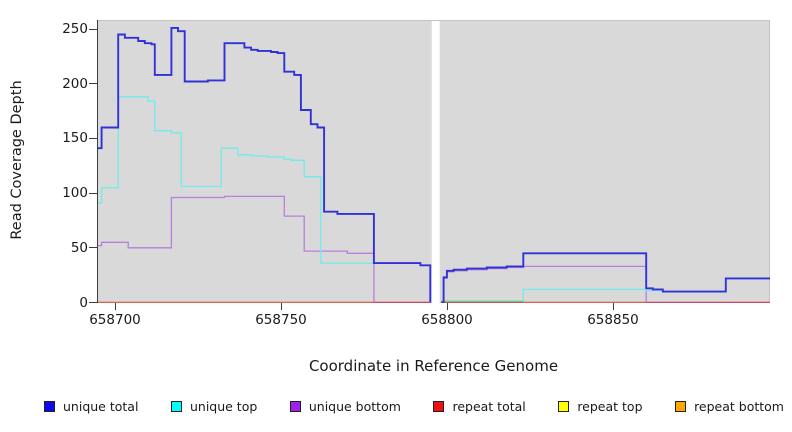  I want to click on x-axis-title: Coordinate in Reference Genome, so click(433, 366).